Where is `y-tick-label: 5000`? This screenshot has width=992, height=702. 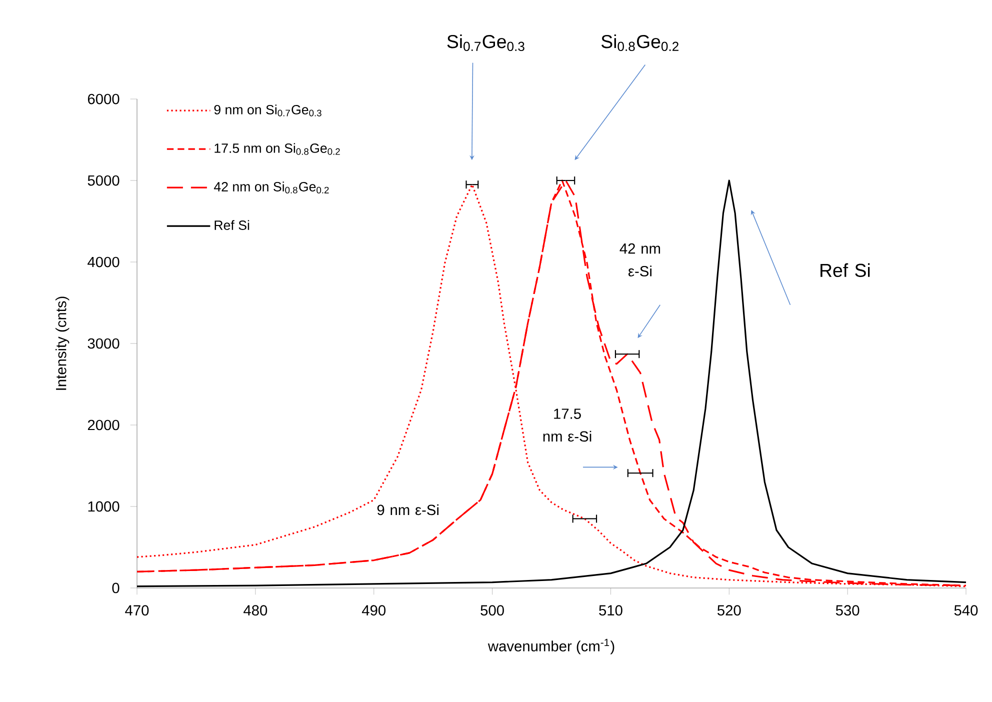
y-tick-label: 5000 is located at coordinates (104, 180).